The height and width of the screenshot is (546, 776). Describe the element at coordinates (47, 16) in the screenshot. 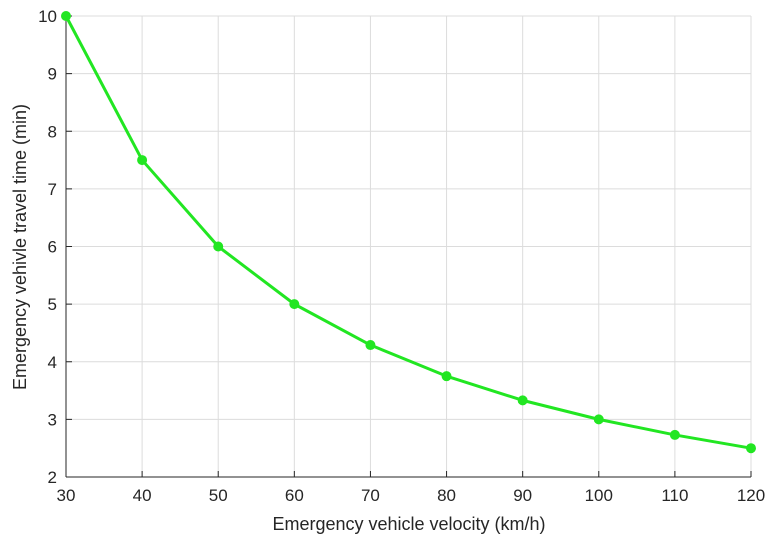

I see `y-tick-label: 10` at that location.